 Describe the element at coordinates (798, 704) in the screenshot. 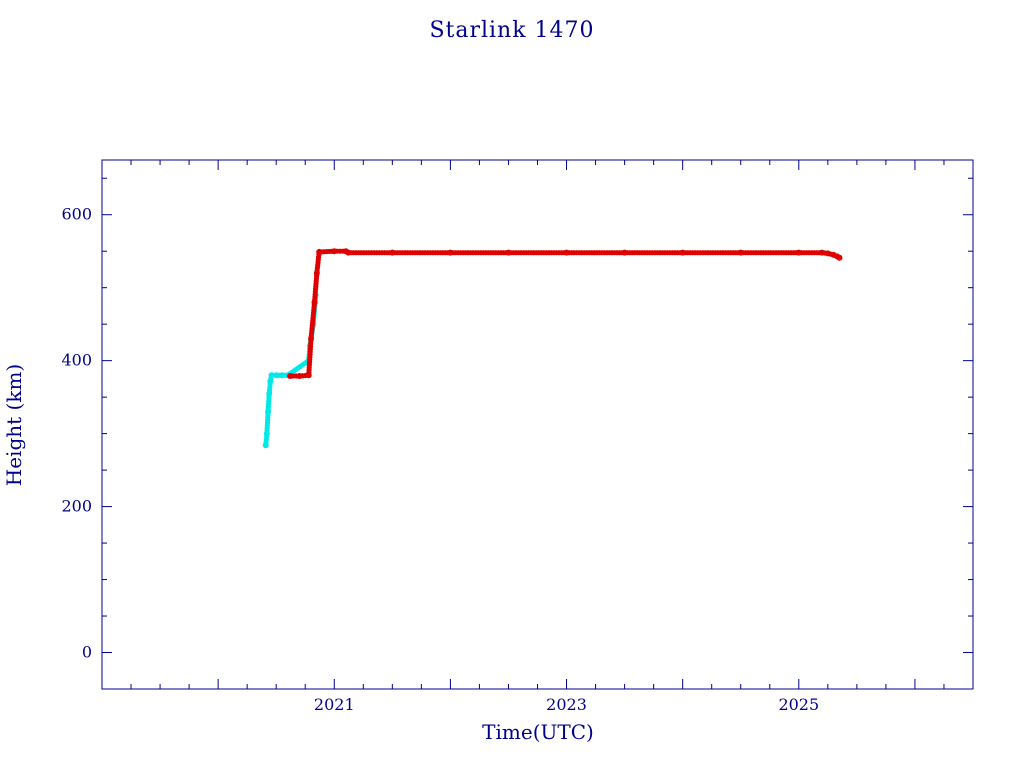

I see `x-tick-label: 2025` at that location.